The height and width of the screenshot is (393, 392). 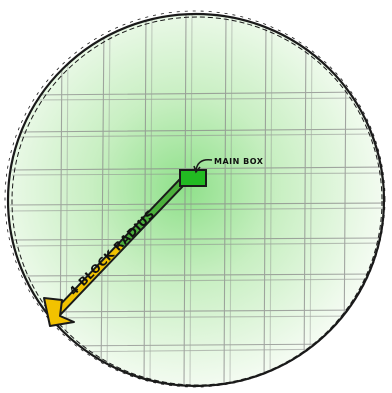 What do you see at coordinates (204, 164) in the screenshot?
I see `main-box-pointer` at bounding box center [204, 164].